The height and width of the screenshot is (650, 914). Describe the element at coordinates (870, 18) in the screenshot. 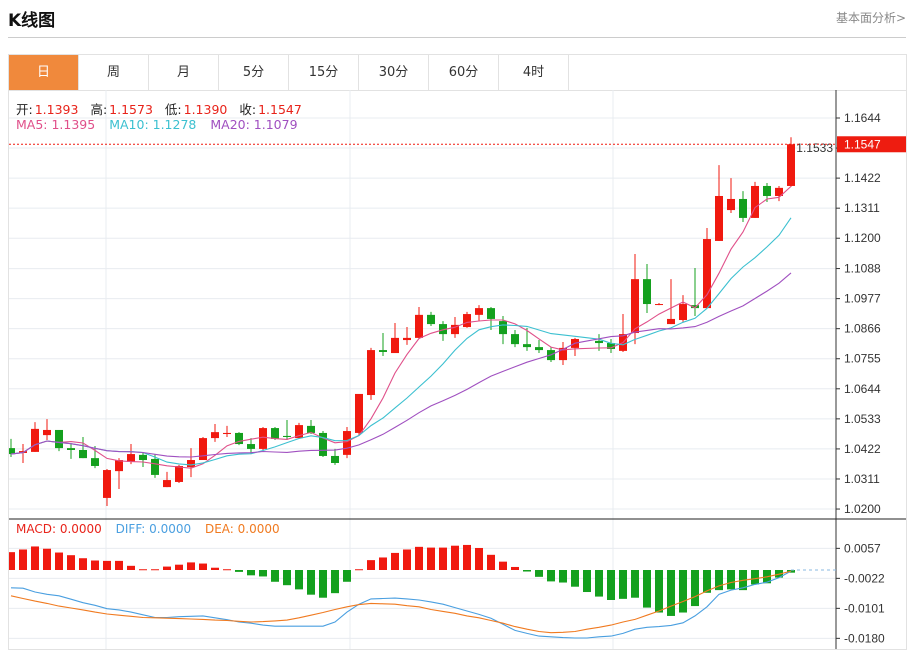

I see `fundamental-analysis-link: 基本面分析>` at that location.